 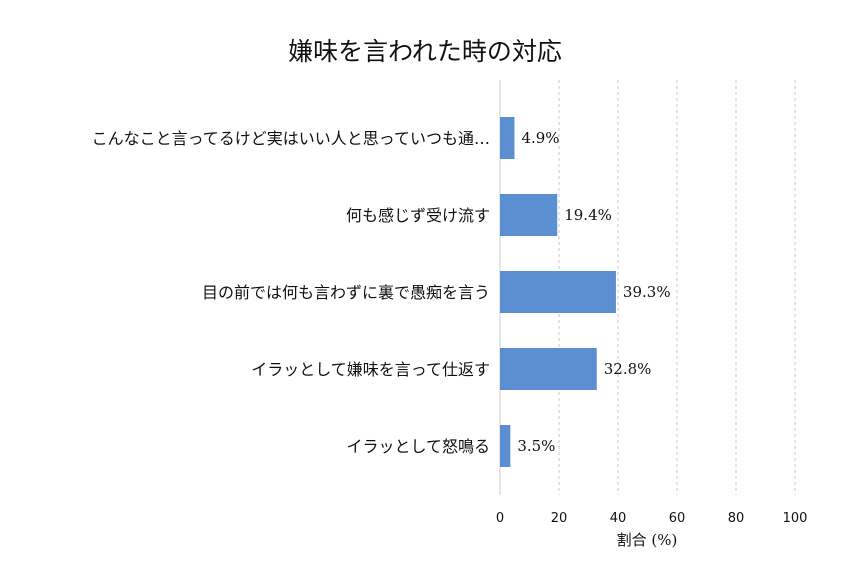 I want to click on category-label: イラッとして怒鳴る, so click(x=418, y=446).